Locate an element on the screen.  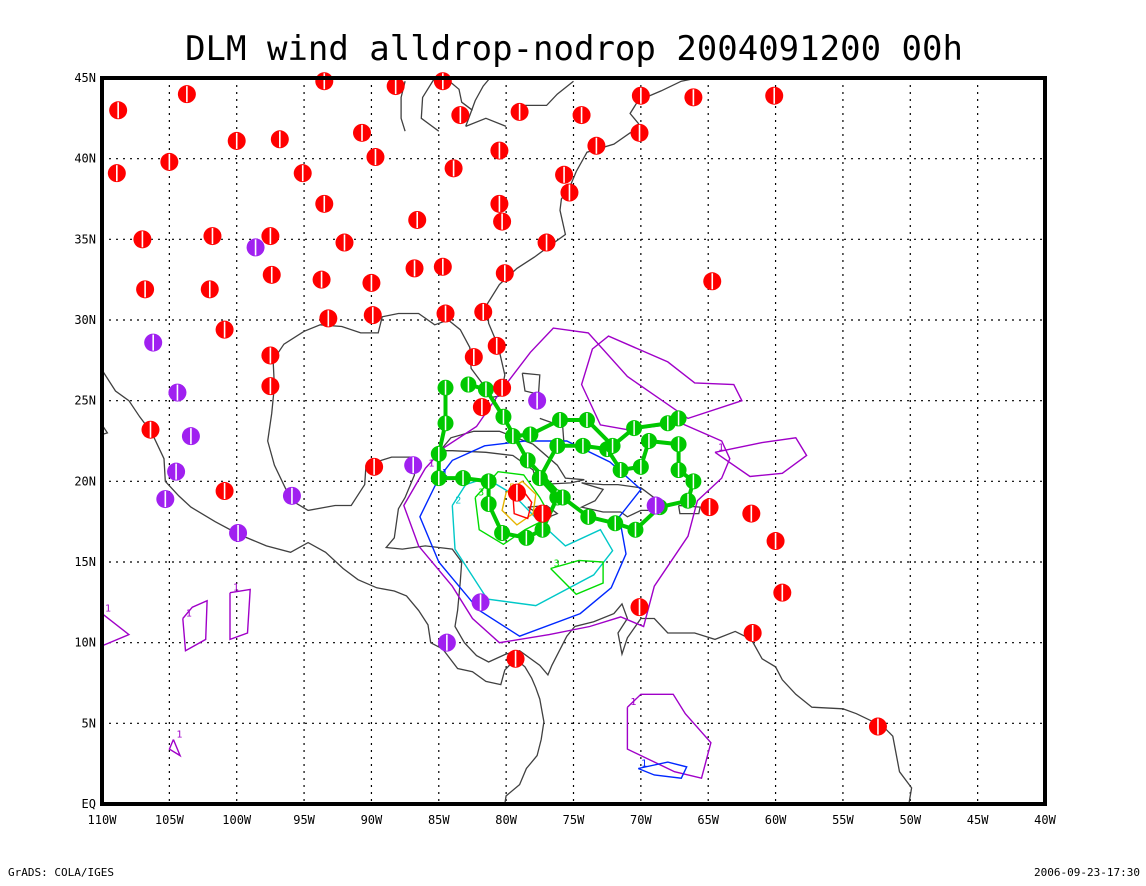
x-tick-label: 65W is located at coordinates (708, 820).